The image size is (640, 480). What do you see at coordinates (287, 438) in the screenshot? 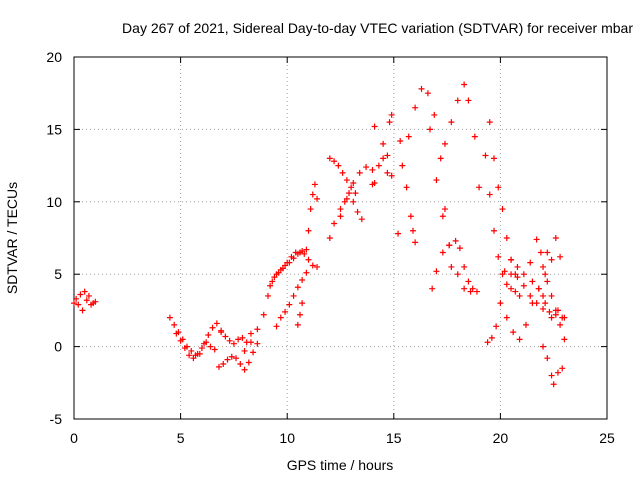
I see `x-tick-label: 10` at bounding box center [287, 438].